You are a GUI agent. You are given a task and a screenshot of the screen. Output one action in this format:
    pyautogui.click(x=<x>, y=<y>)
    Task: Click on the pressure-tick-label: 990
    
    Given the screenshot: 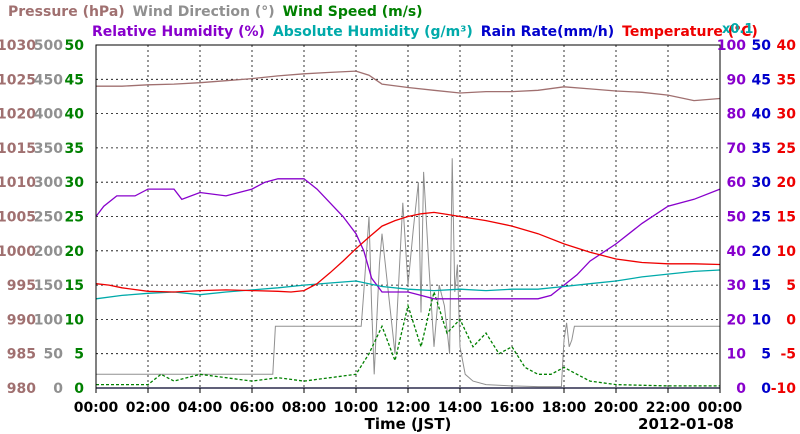 What is the action you would take?
    pyautogui.click(x=21, y=320)
    